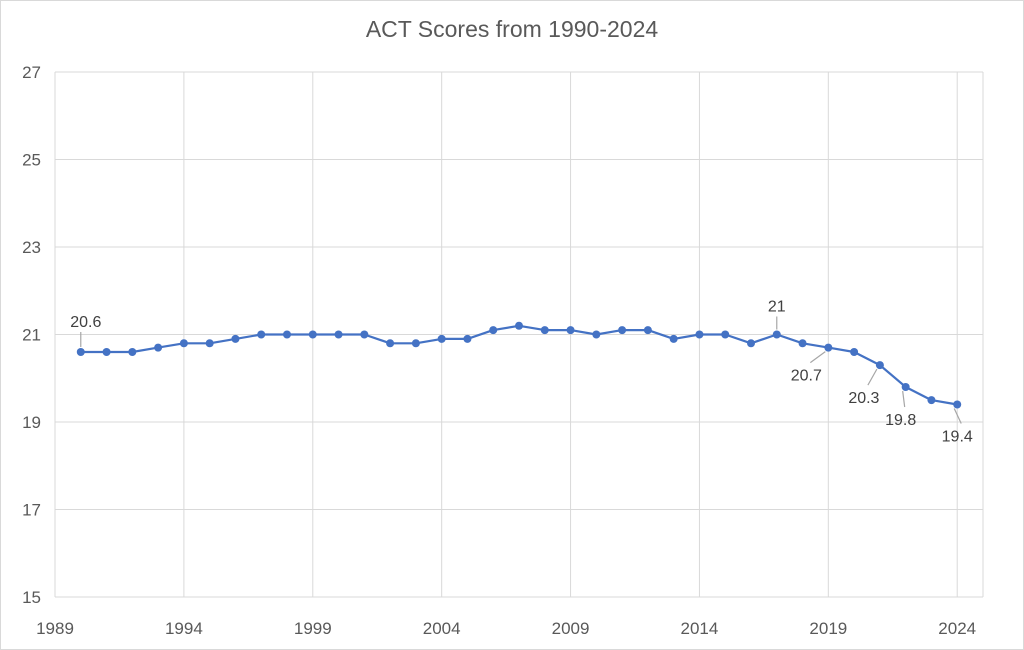  What do you see at coordinates (184, 628) in the screenshot?
I see `x-tick-label: 1994` at bounding box center [184, 628].